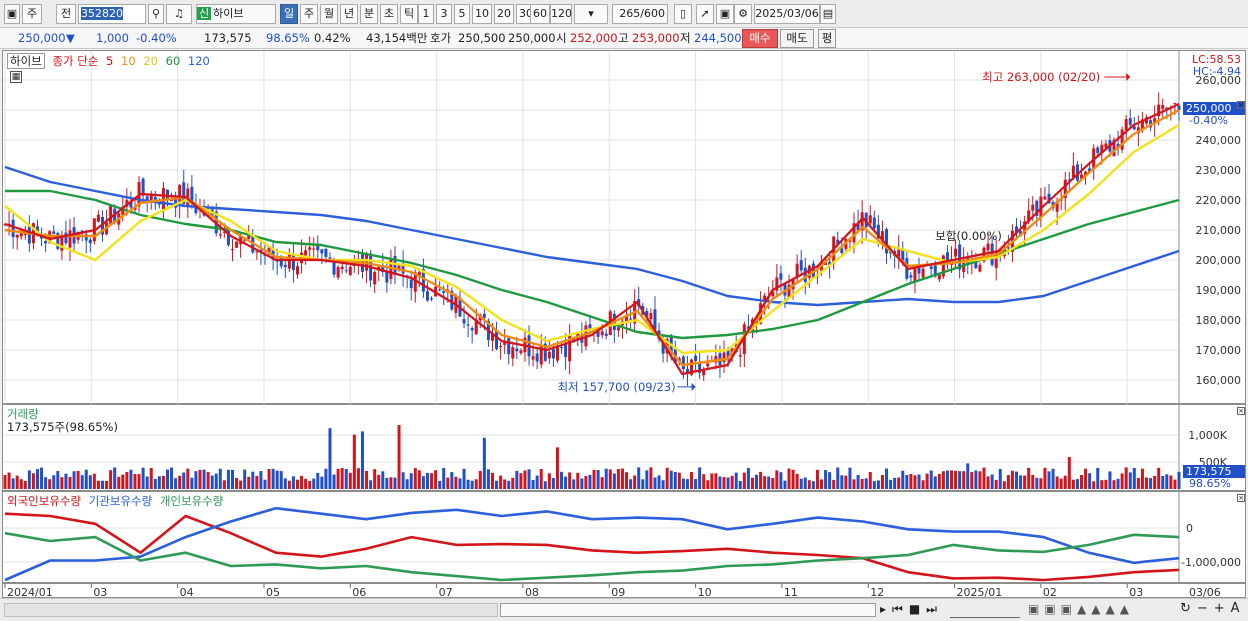 Image resolution: width=1248 pixels, height=621 pixels. What do you see at coordinates (616, 387) in the screenshot?
I see `low-annotation: 최저 157,700 (09/23)` at bounding box center [616, 387].